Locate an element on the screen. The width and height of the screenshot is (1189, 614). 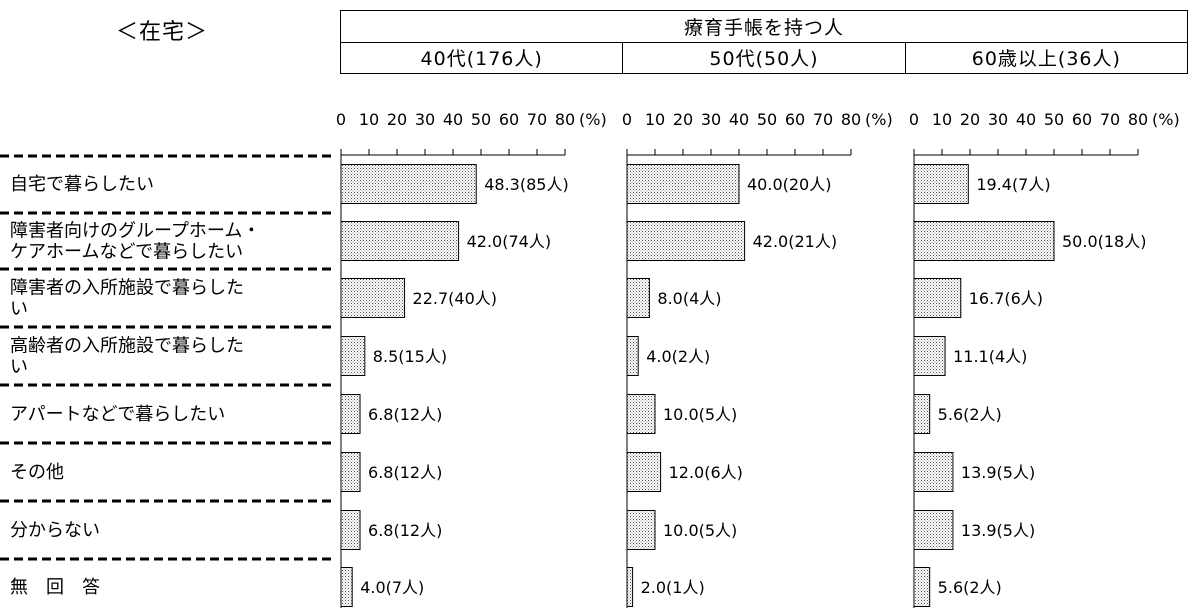
bar-value-label: 8.5(15人) is located at coordinates (410, 356).